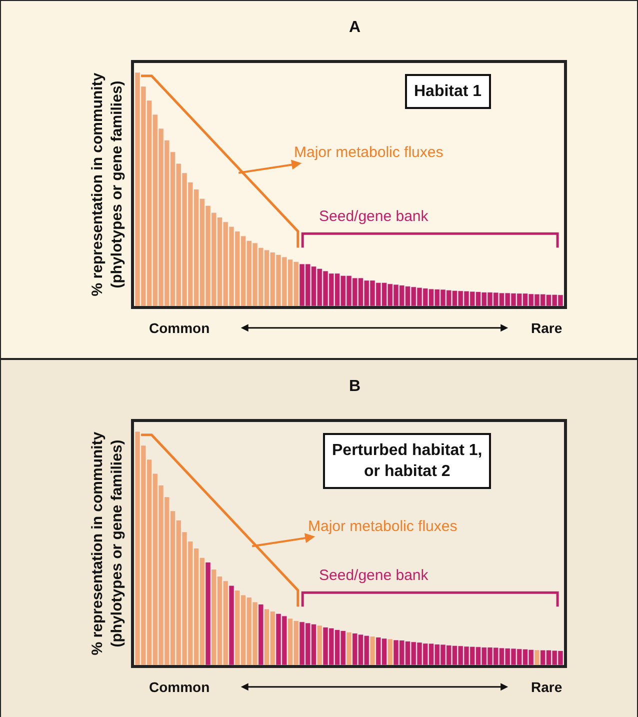 This screenshot has width=638, height=717. What do you see at coordinates (448, 91) in the screenshot?
I see `annotation: Habitat 1` at bounding box center [448, 91].